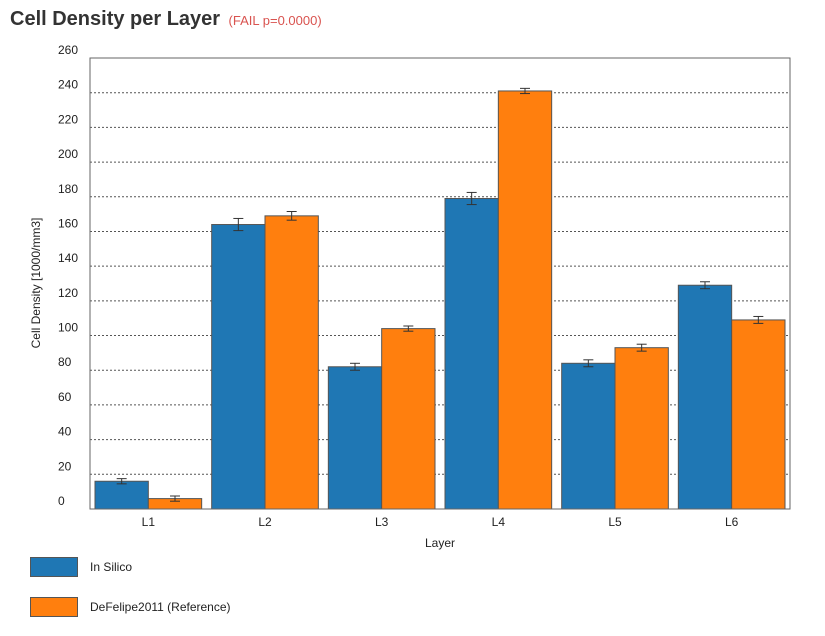 The image size is (825, 636). Describe the element at coordinates (111, 567) in the screenshot. I see `legend-label-in-silico: In Silico` at that location.